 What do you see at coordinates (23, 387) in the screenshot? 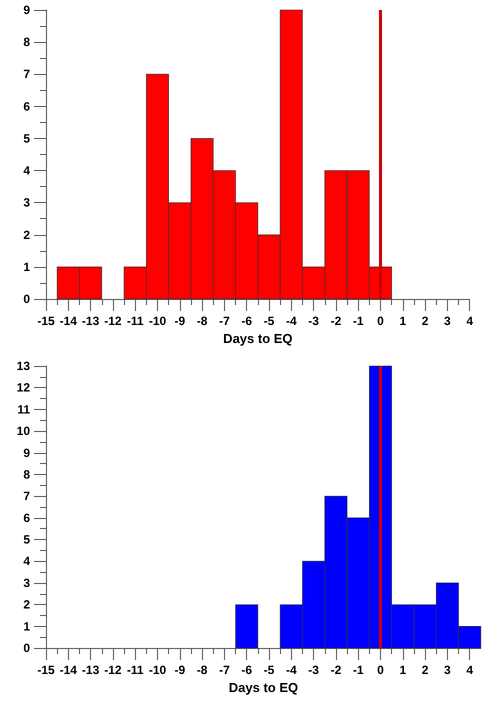
I see `y-tick-label: 12` at bounding box center [23, 387].